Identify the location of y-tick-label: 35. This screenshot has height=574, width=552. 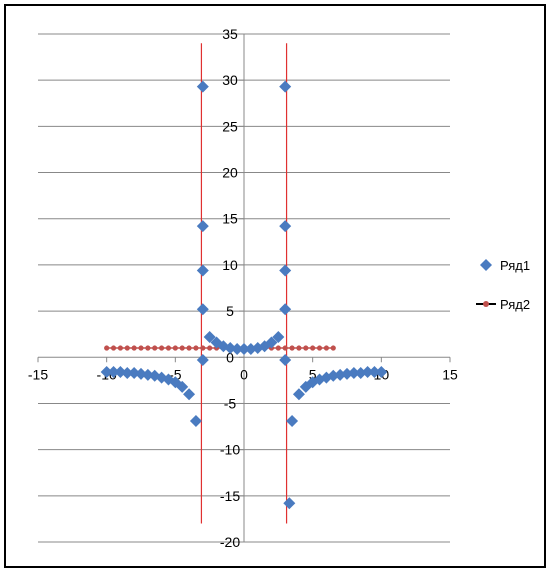
(230, 34).